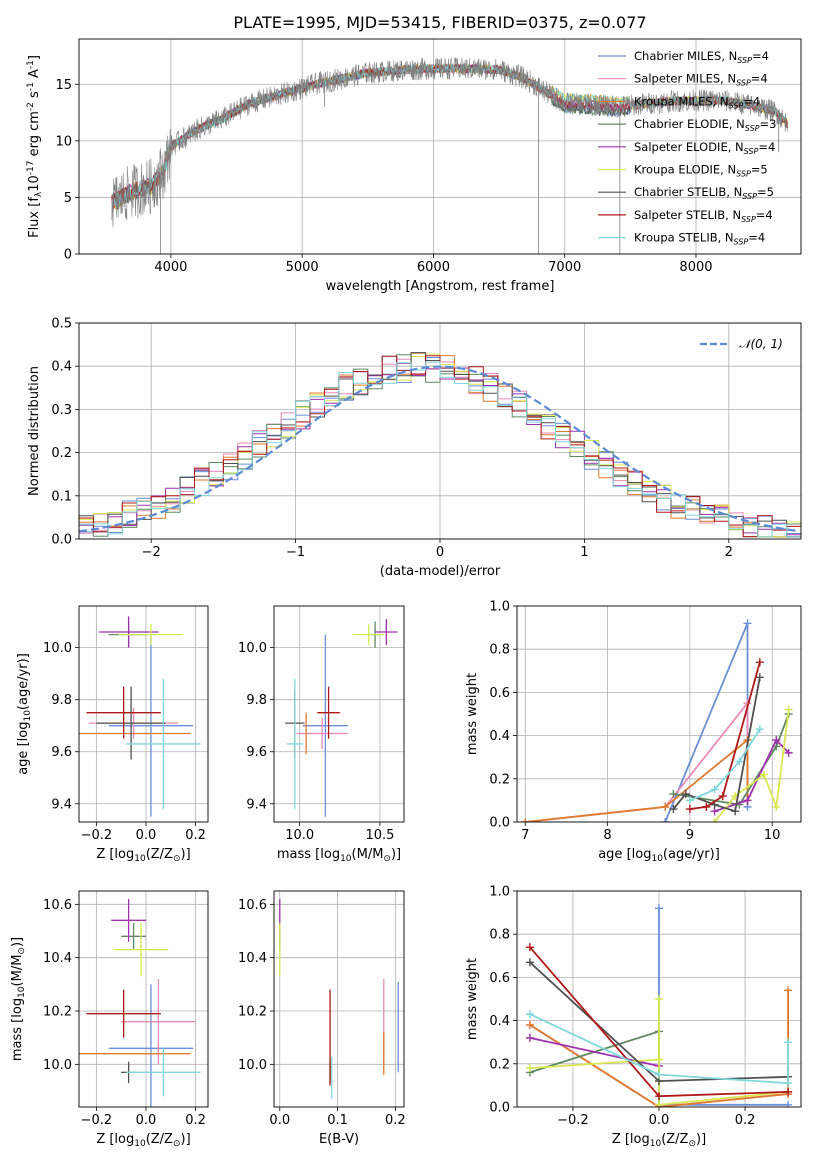 This screenshot has height=1170, width=819. Describe the element at coordinates (472, 714) in the screenshot. I see `weight-vs-age-ylabel: mass weight` at that location.